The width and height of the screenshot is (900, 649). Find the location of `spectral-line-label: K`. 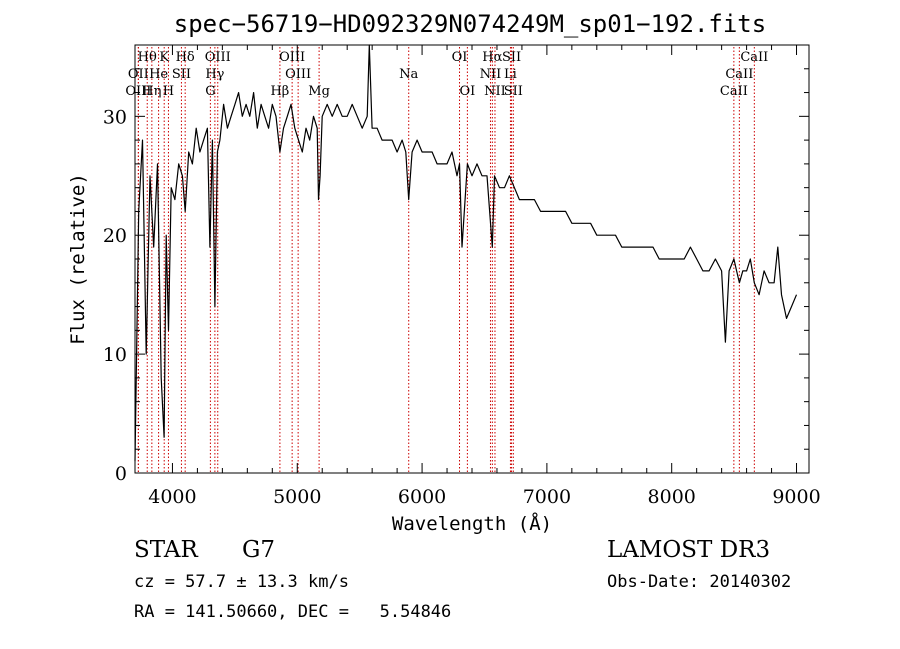

spectral-line-label: K is located at coordinates (164, 57).